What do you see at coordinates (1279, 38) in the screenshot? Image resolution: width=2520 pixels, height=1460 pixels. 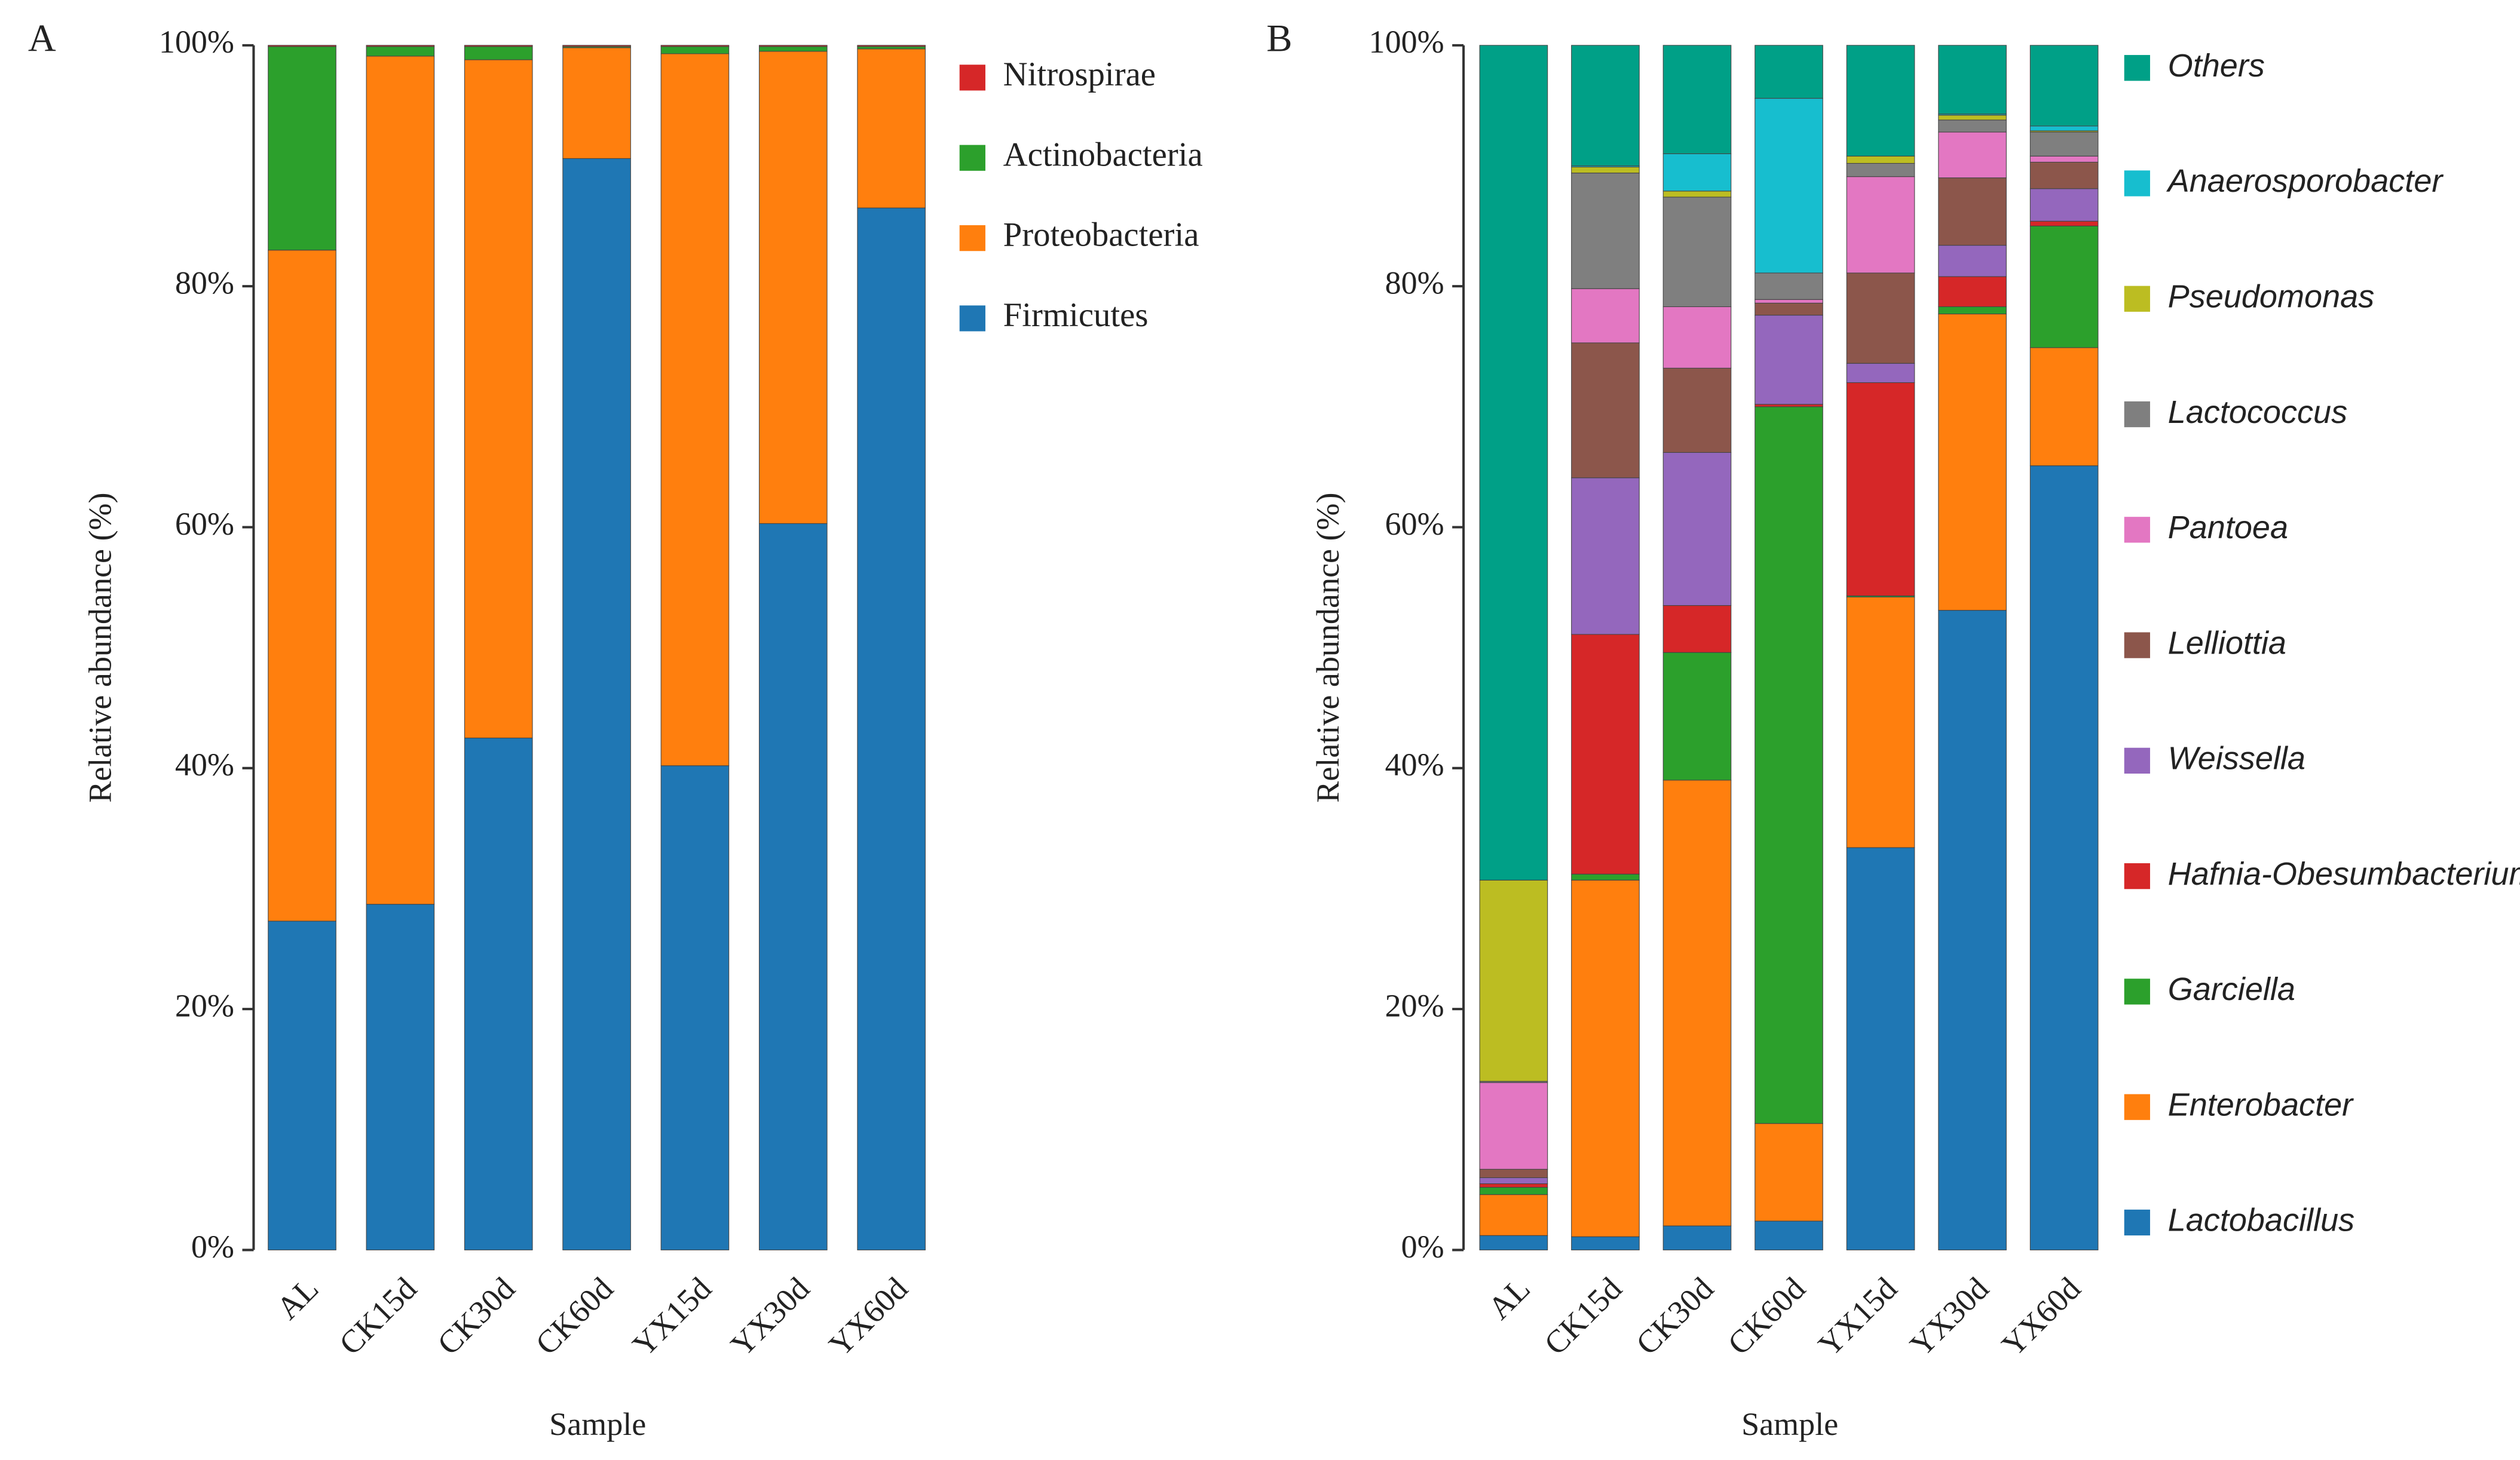 I see `panel-label: B` at bounding box center [1279, 38].